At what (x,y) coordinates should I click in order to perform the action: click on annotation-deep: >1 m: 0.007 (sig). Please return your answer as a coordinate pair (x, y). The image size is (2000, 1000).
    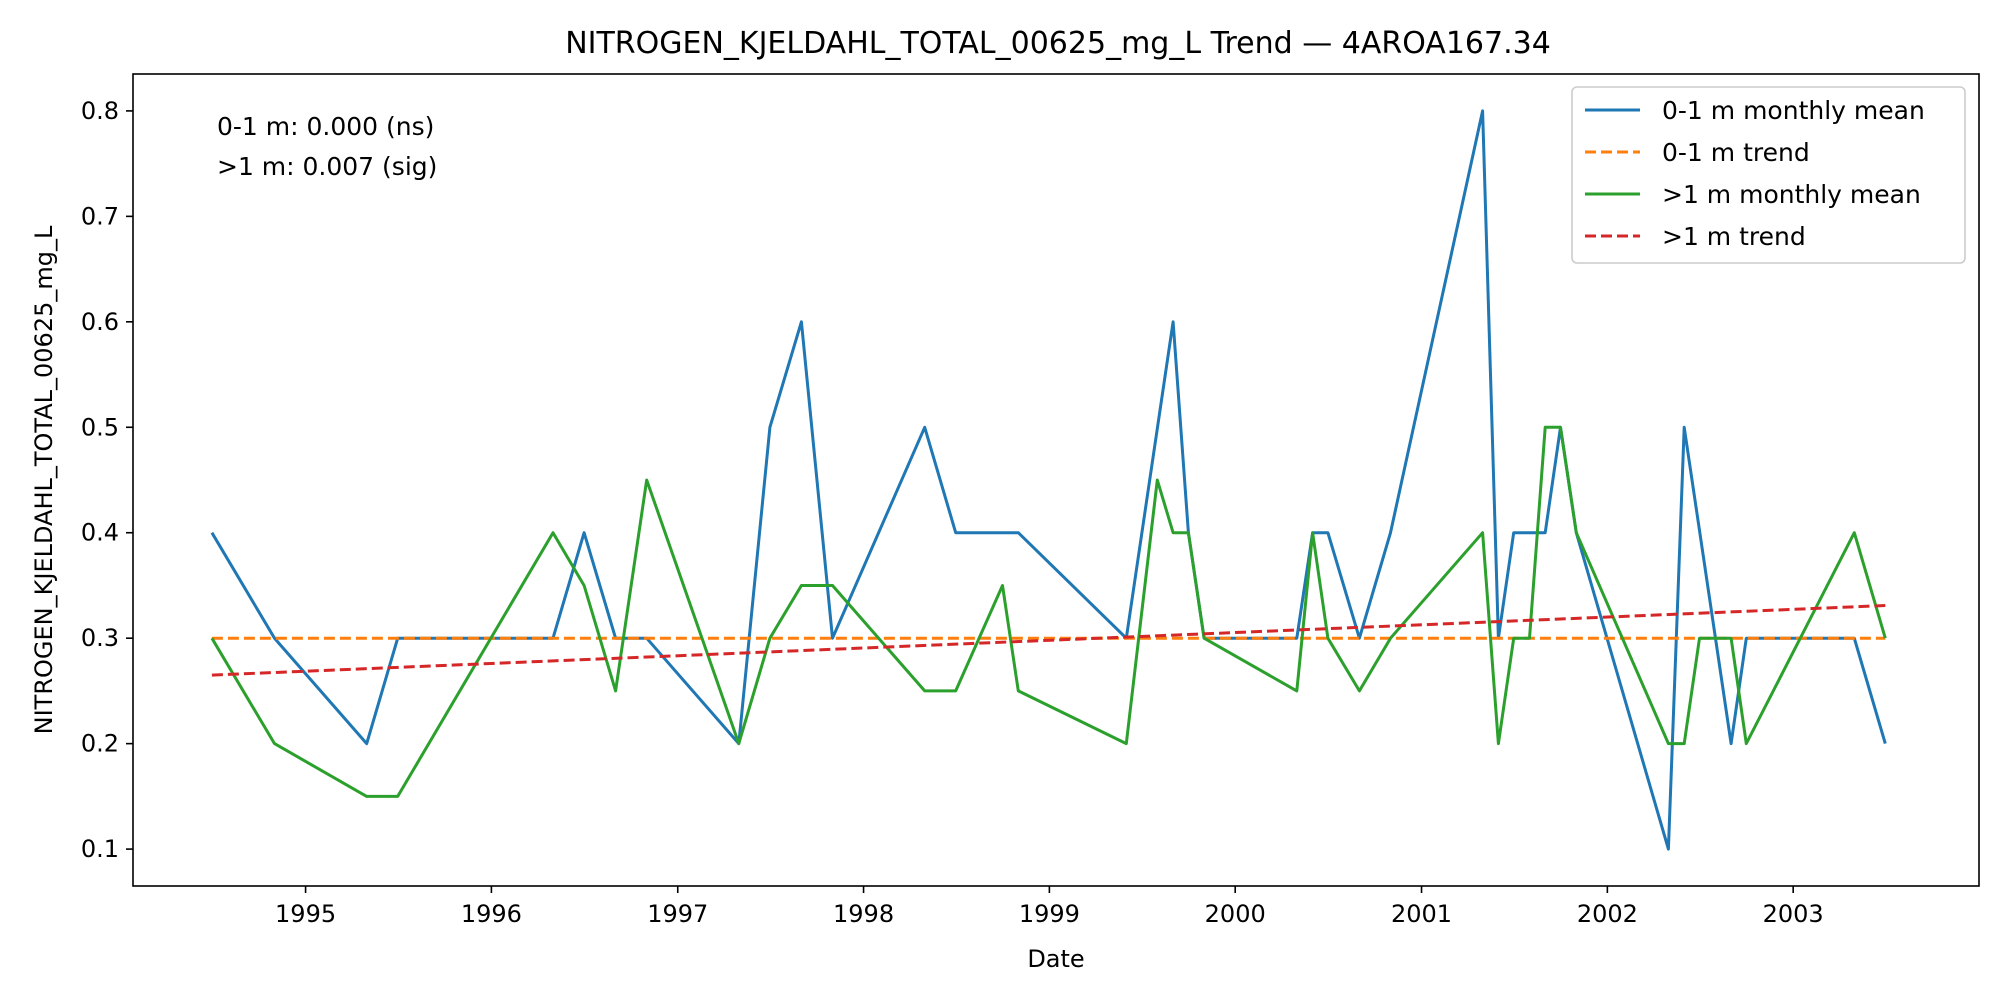
    Looking at the image, I should click on (327, 166).